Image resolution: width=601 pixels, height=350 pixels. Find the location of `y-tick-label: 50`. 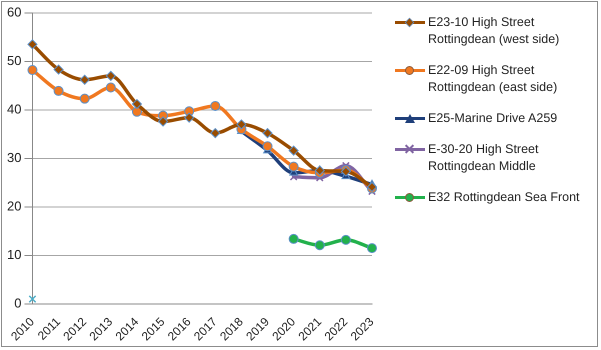

y-tick-label: 50 is located at coordinates (14, 60).